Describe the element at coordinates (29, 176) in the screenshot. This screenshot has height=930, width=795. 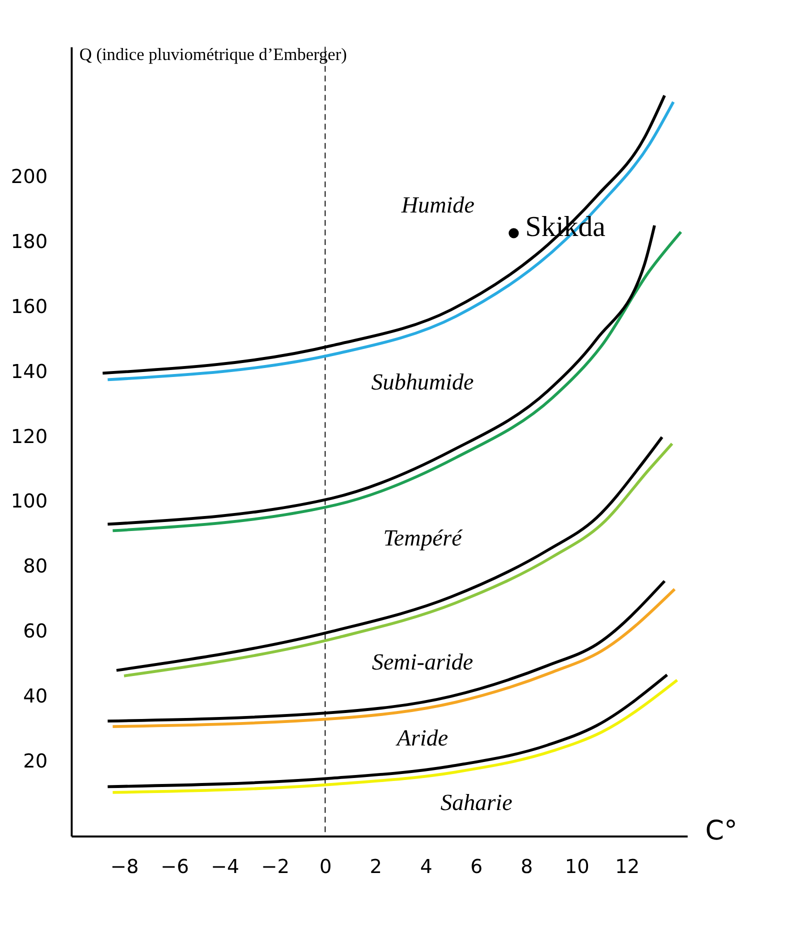
I see `y-tick-label: 200` at that location.